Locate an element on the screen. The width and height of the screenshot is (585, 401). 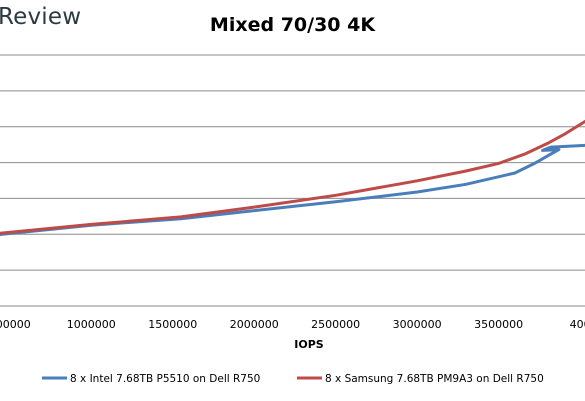
x-tick-label: 1000000 is located at coordinates (91, 324).